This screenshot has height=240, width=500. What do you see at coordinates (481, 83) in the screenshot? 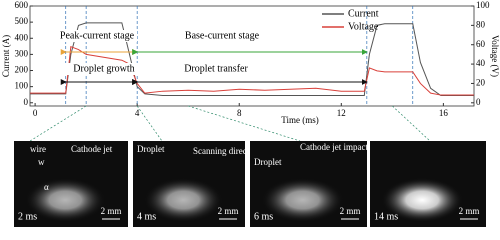
I see `y2-tick-label: 20` at bounding box center [481, 83].